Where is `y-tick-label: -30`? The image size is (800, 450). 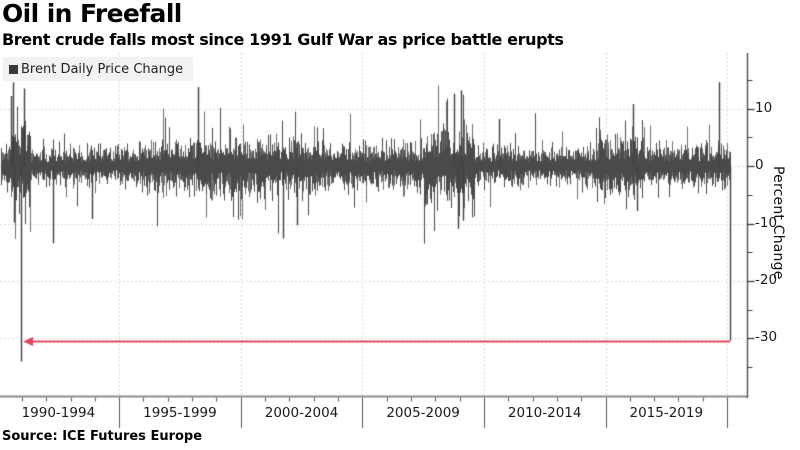 y-tick-label: -30 is located at coordinates (766, 337).